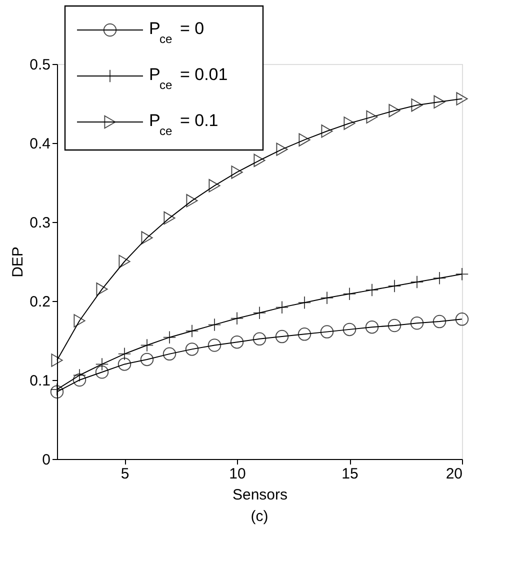  I want to click on y-tick-label: 0.2, so click(40, 302).